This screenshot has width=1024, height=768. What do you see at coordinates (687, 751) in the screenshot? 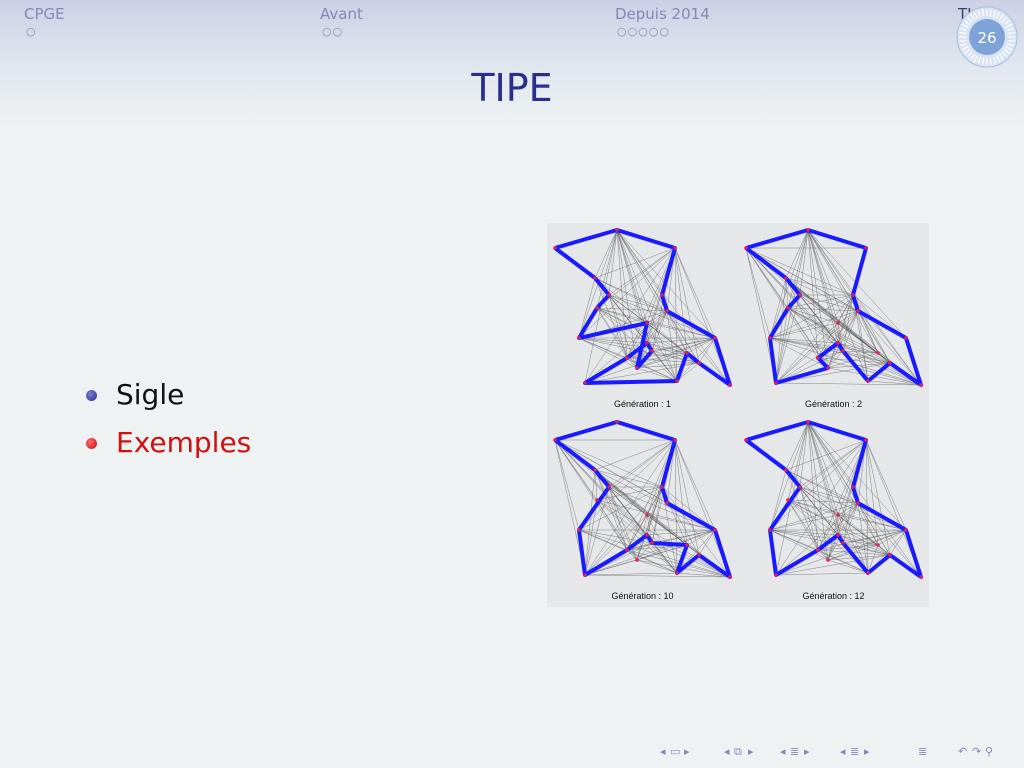
I see `slide-next-icon: ▸` at bounding box center [687, 751].